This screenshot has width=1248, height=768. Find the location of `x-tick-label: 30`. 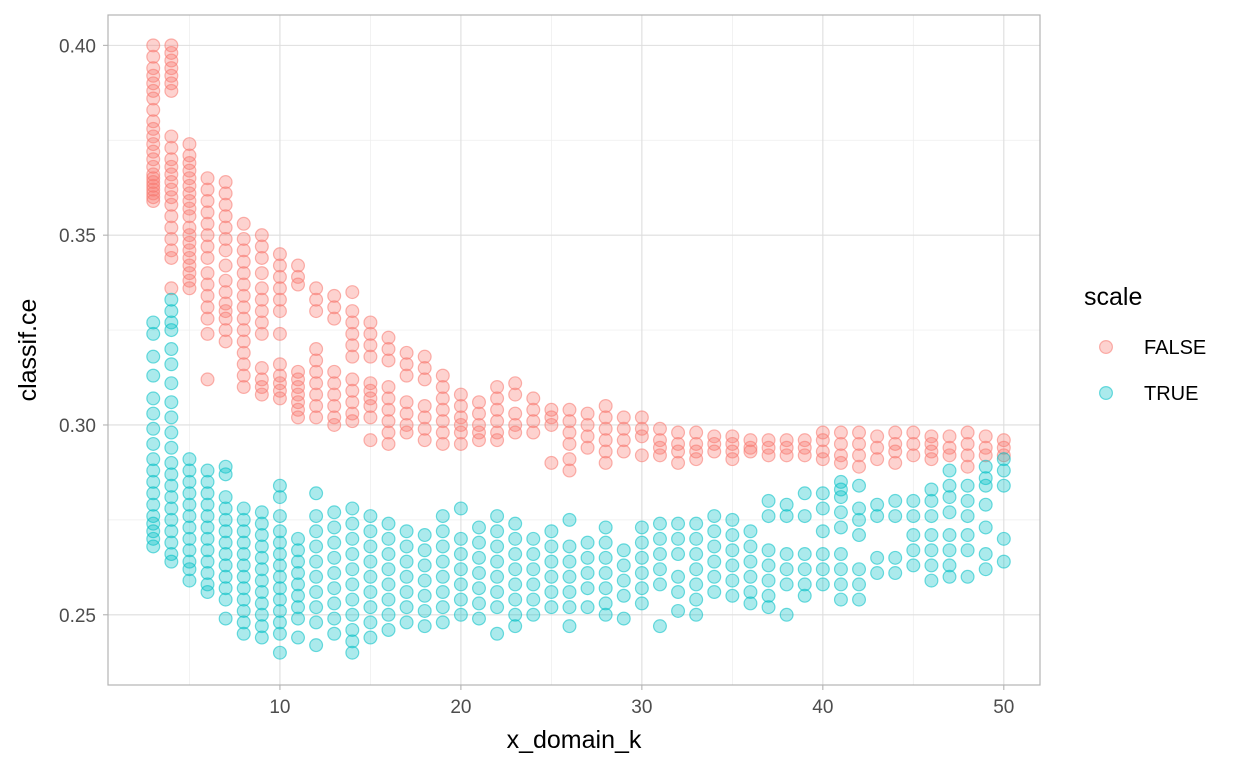

x-tick-label: 30 is located at coordinates (641, 707).